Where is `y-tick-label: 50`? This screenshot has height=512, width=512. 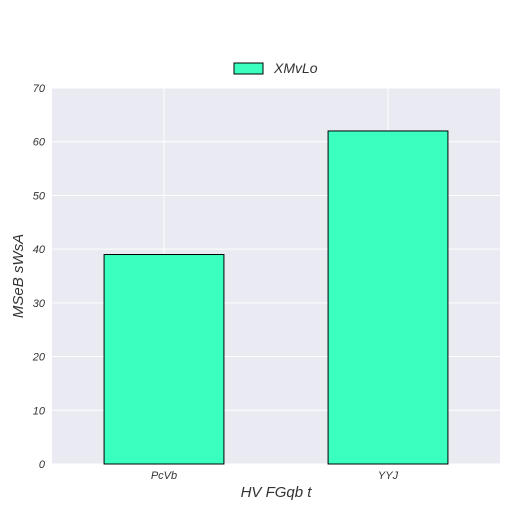
y-tick-label: 50 is located at coordinates (39, 196).